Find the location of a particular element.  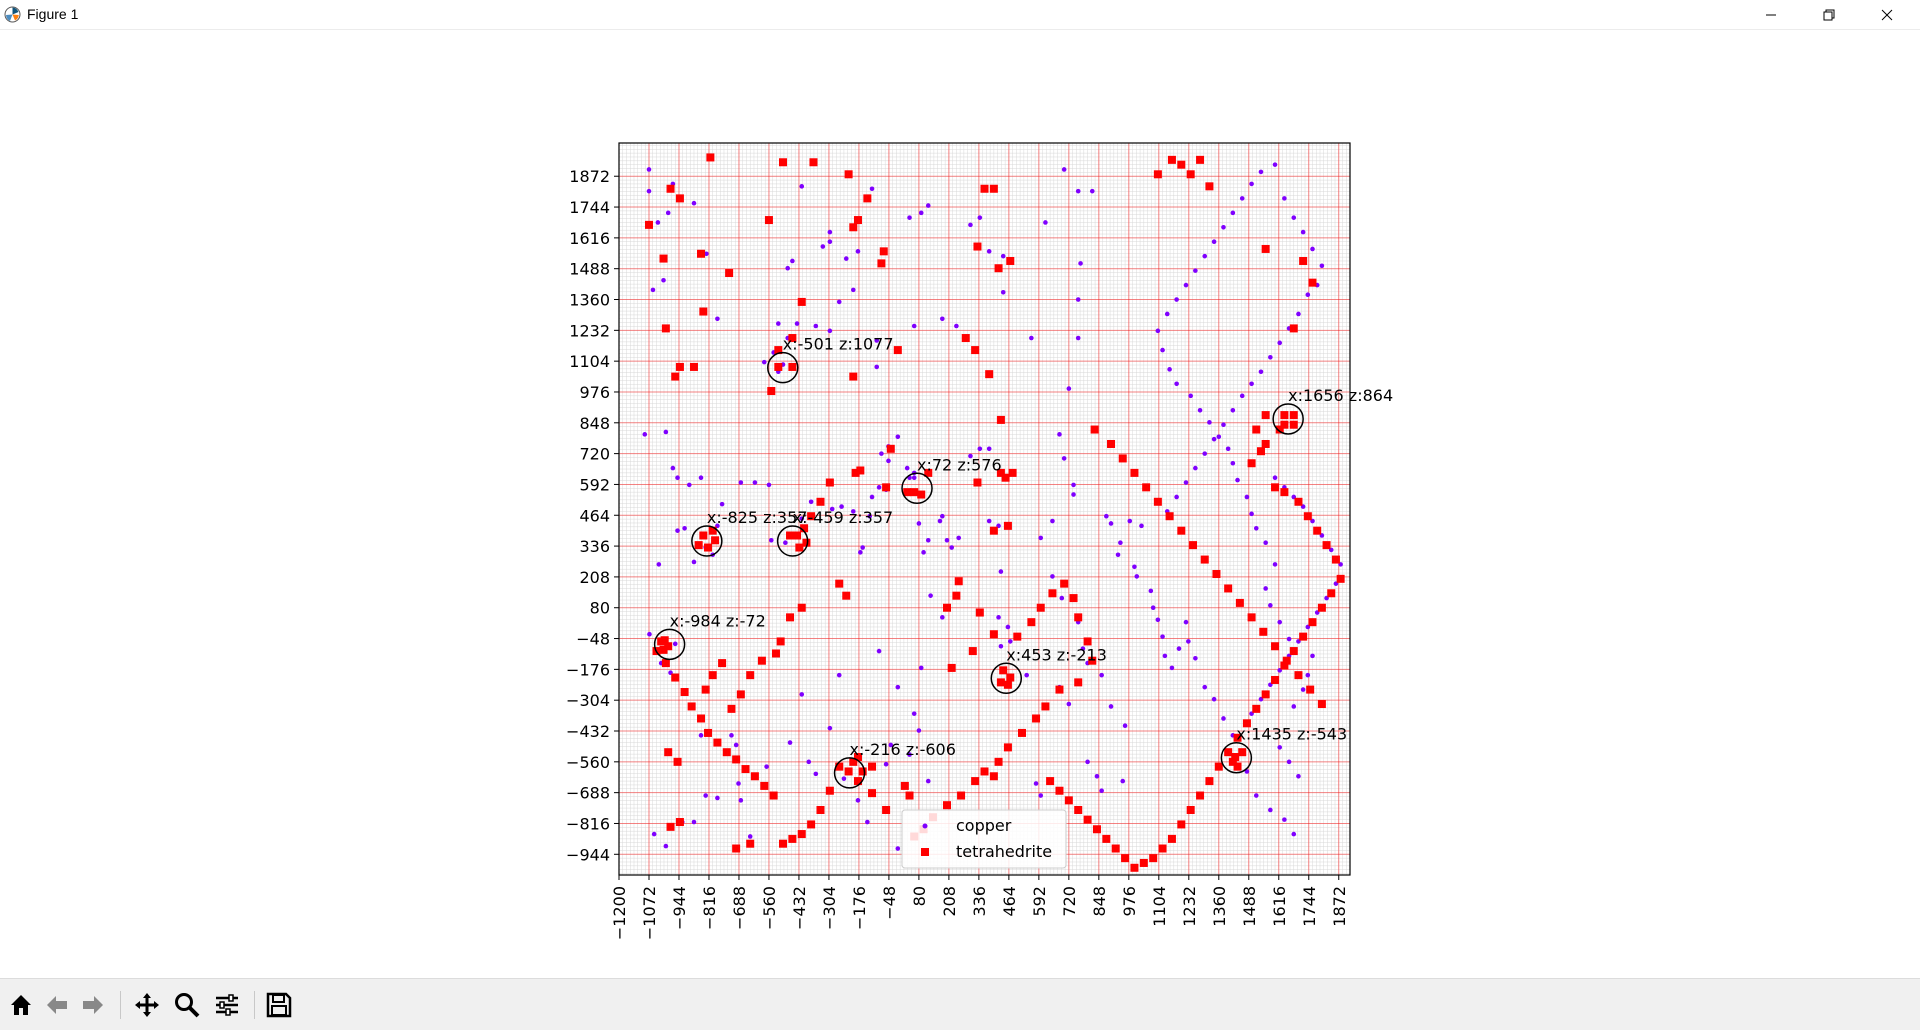

close-button is located at coordinates (1887, 14).